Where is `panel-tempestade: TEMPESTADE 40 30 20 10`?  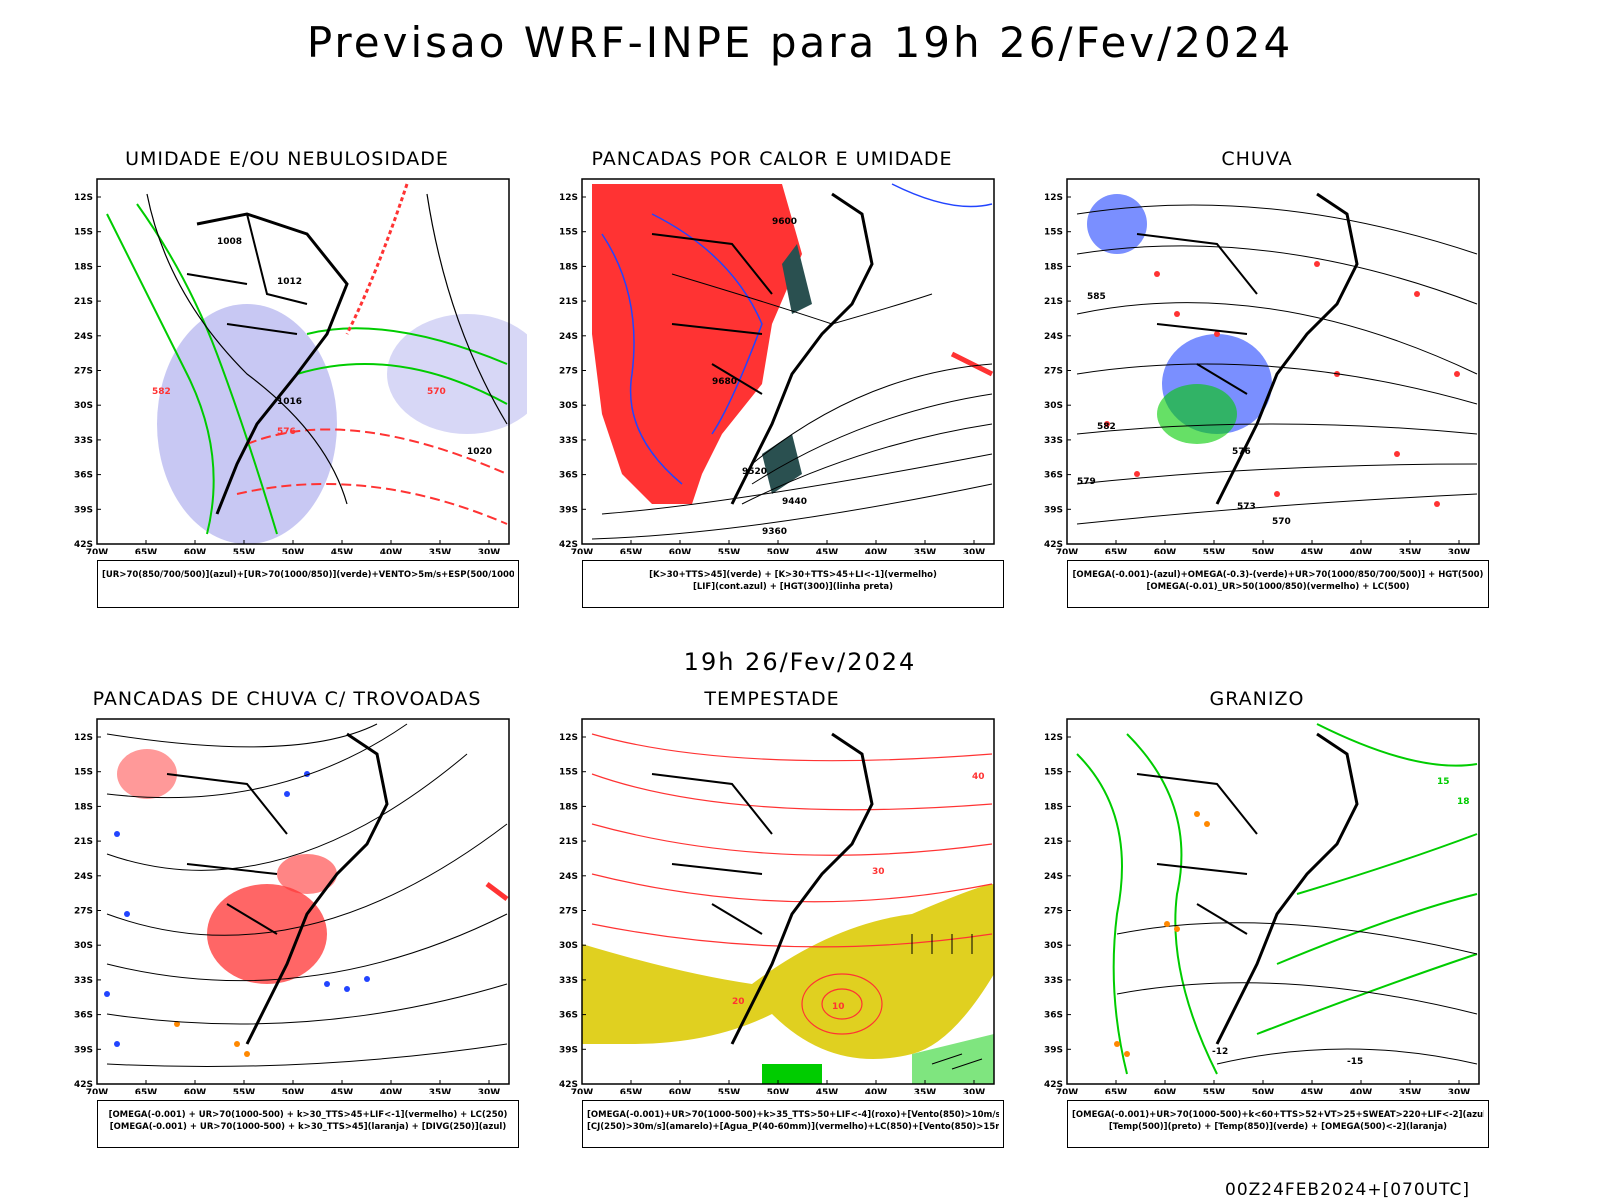
panel-tempestade: TEMPESTADE 40 30 20 10 is located at coordinates (772, 933).